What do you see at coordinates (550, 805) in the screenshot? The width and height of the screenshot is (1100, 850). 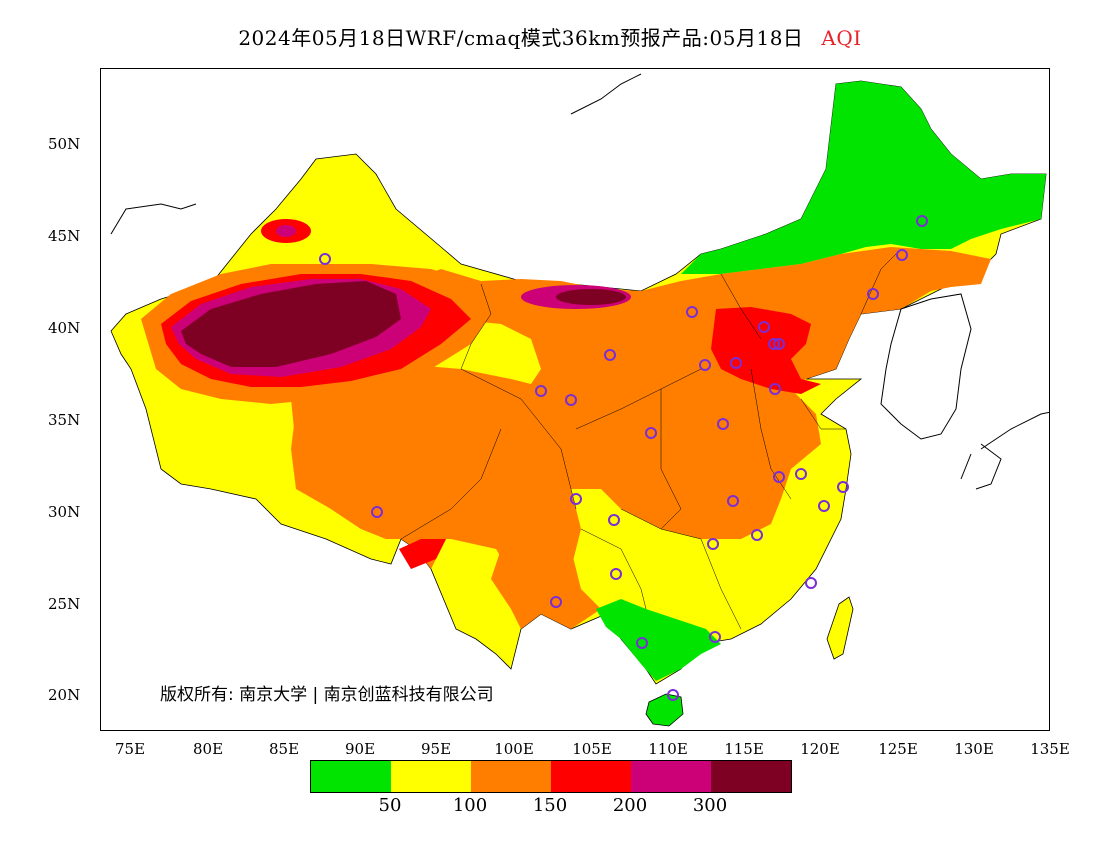 I see `legend-label-150: 150` at bounding box center [550, 805].